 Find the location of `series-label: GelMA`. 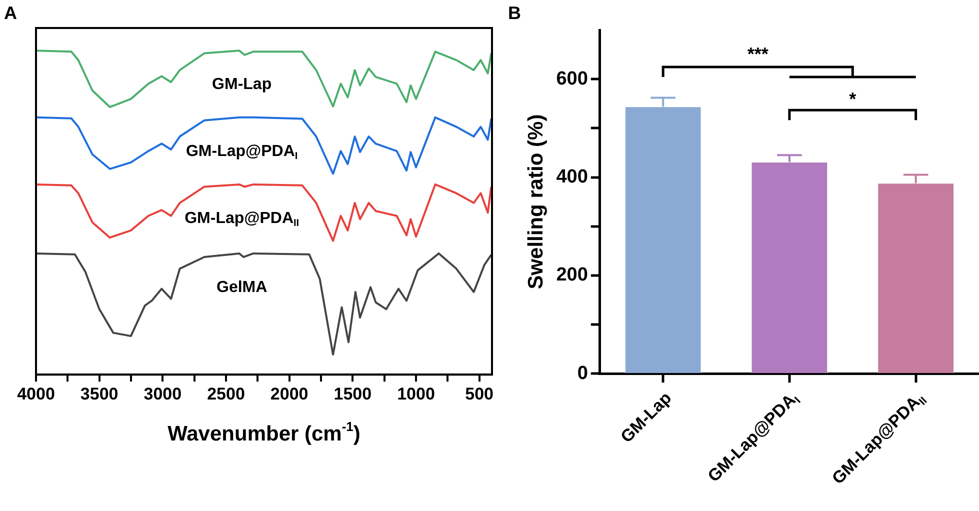

series-label: GelMA is located at coordinates (242, 287).